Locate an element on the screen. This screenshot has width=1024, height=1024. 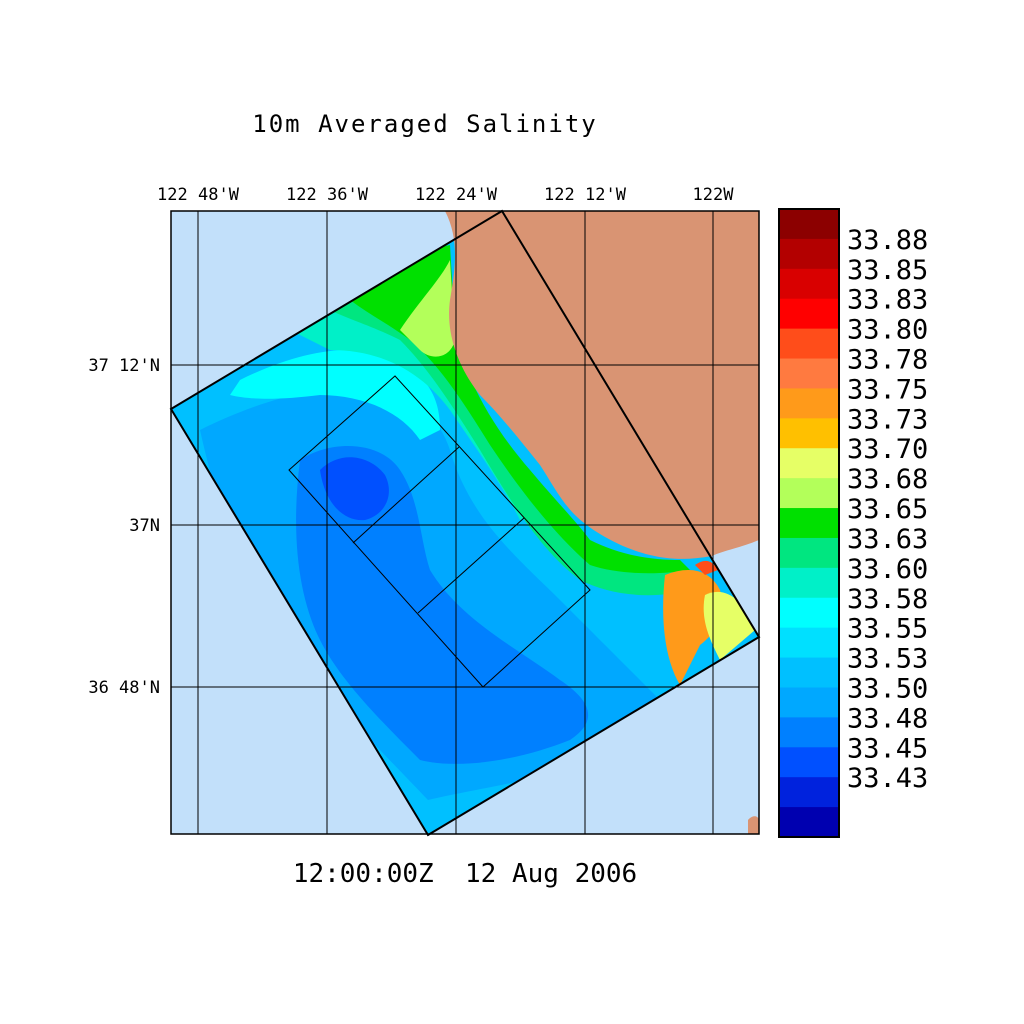
colorbar is located at coordinates (809, 523).